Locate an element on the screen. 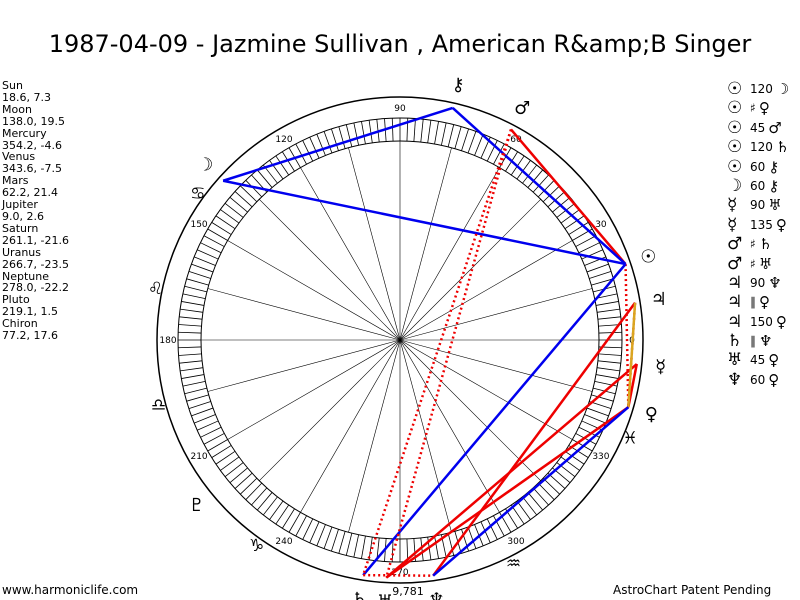 This screenshot has height=600, width=800. aspect-type: 120 is located at coordinates (761, 147).